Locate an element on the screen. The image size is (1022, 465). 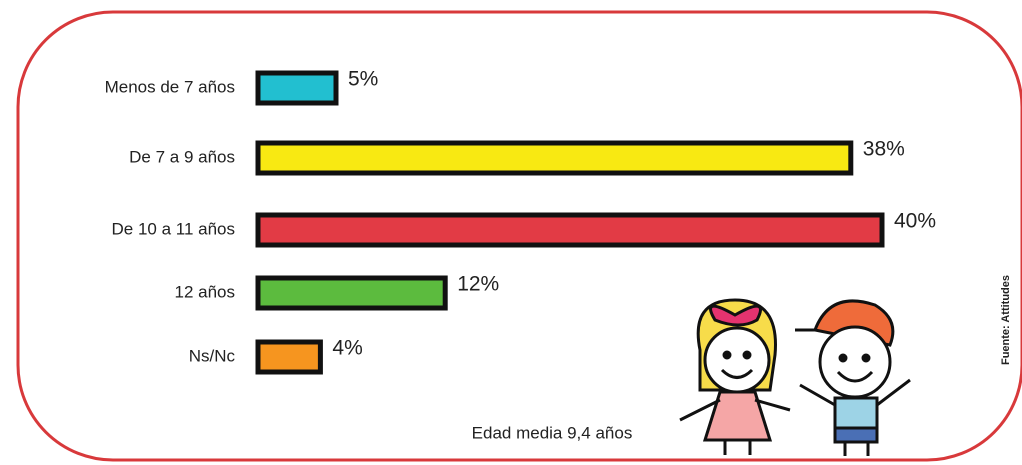
value-label: 12% is located at coordinates (478, 284).